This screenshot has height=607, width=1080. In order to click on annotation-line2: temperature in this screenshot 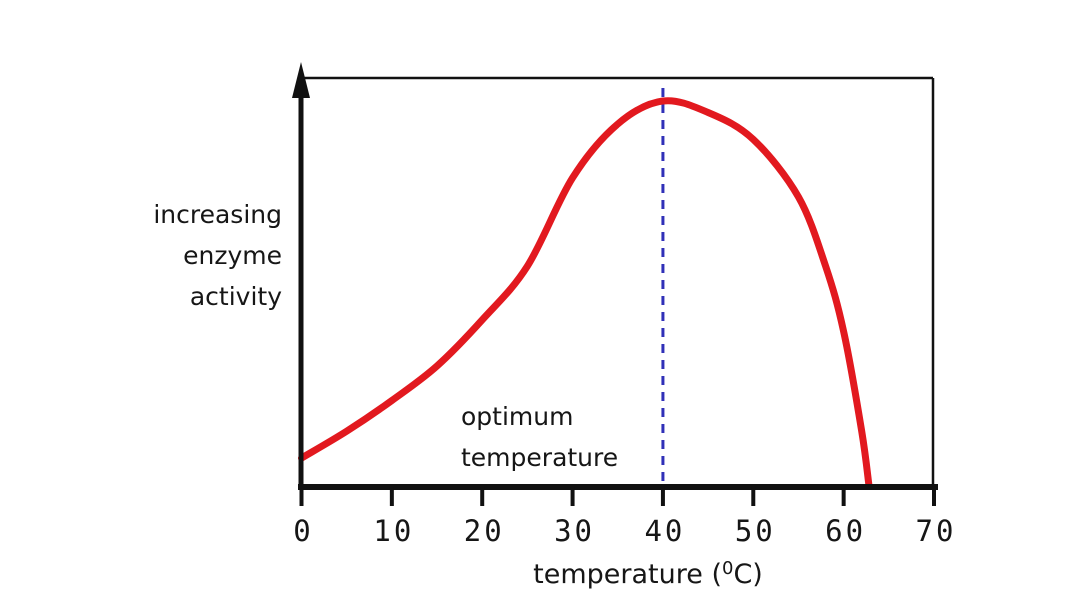, I will do `click(540, 457)`.